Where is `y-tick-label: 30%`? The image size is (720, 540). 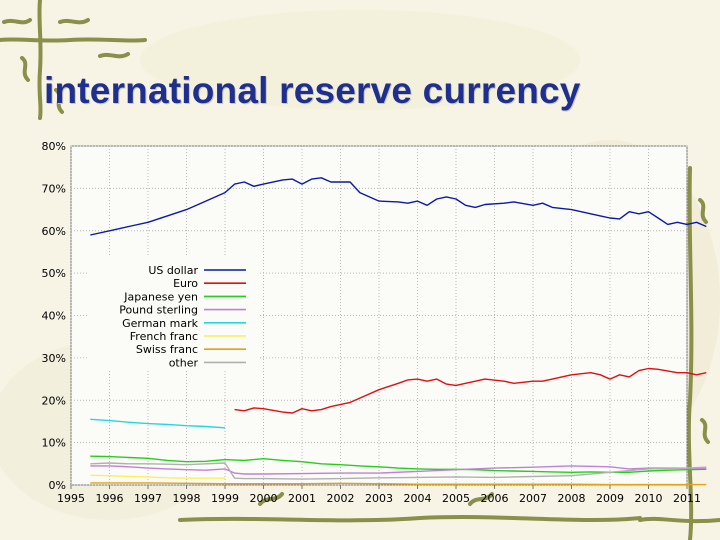
y-tick-label: 30% is located at coordinates (54, 358).